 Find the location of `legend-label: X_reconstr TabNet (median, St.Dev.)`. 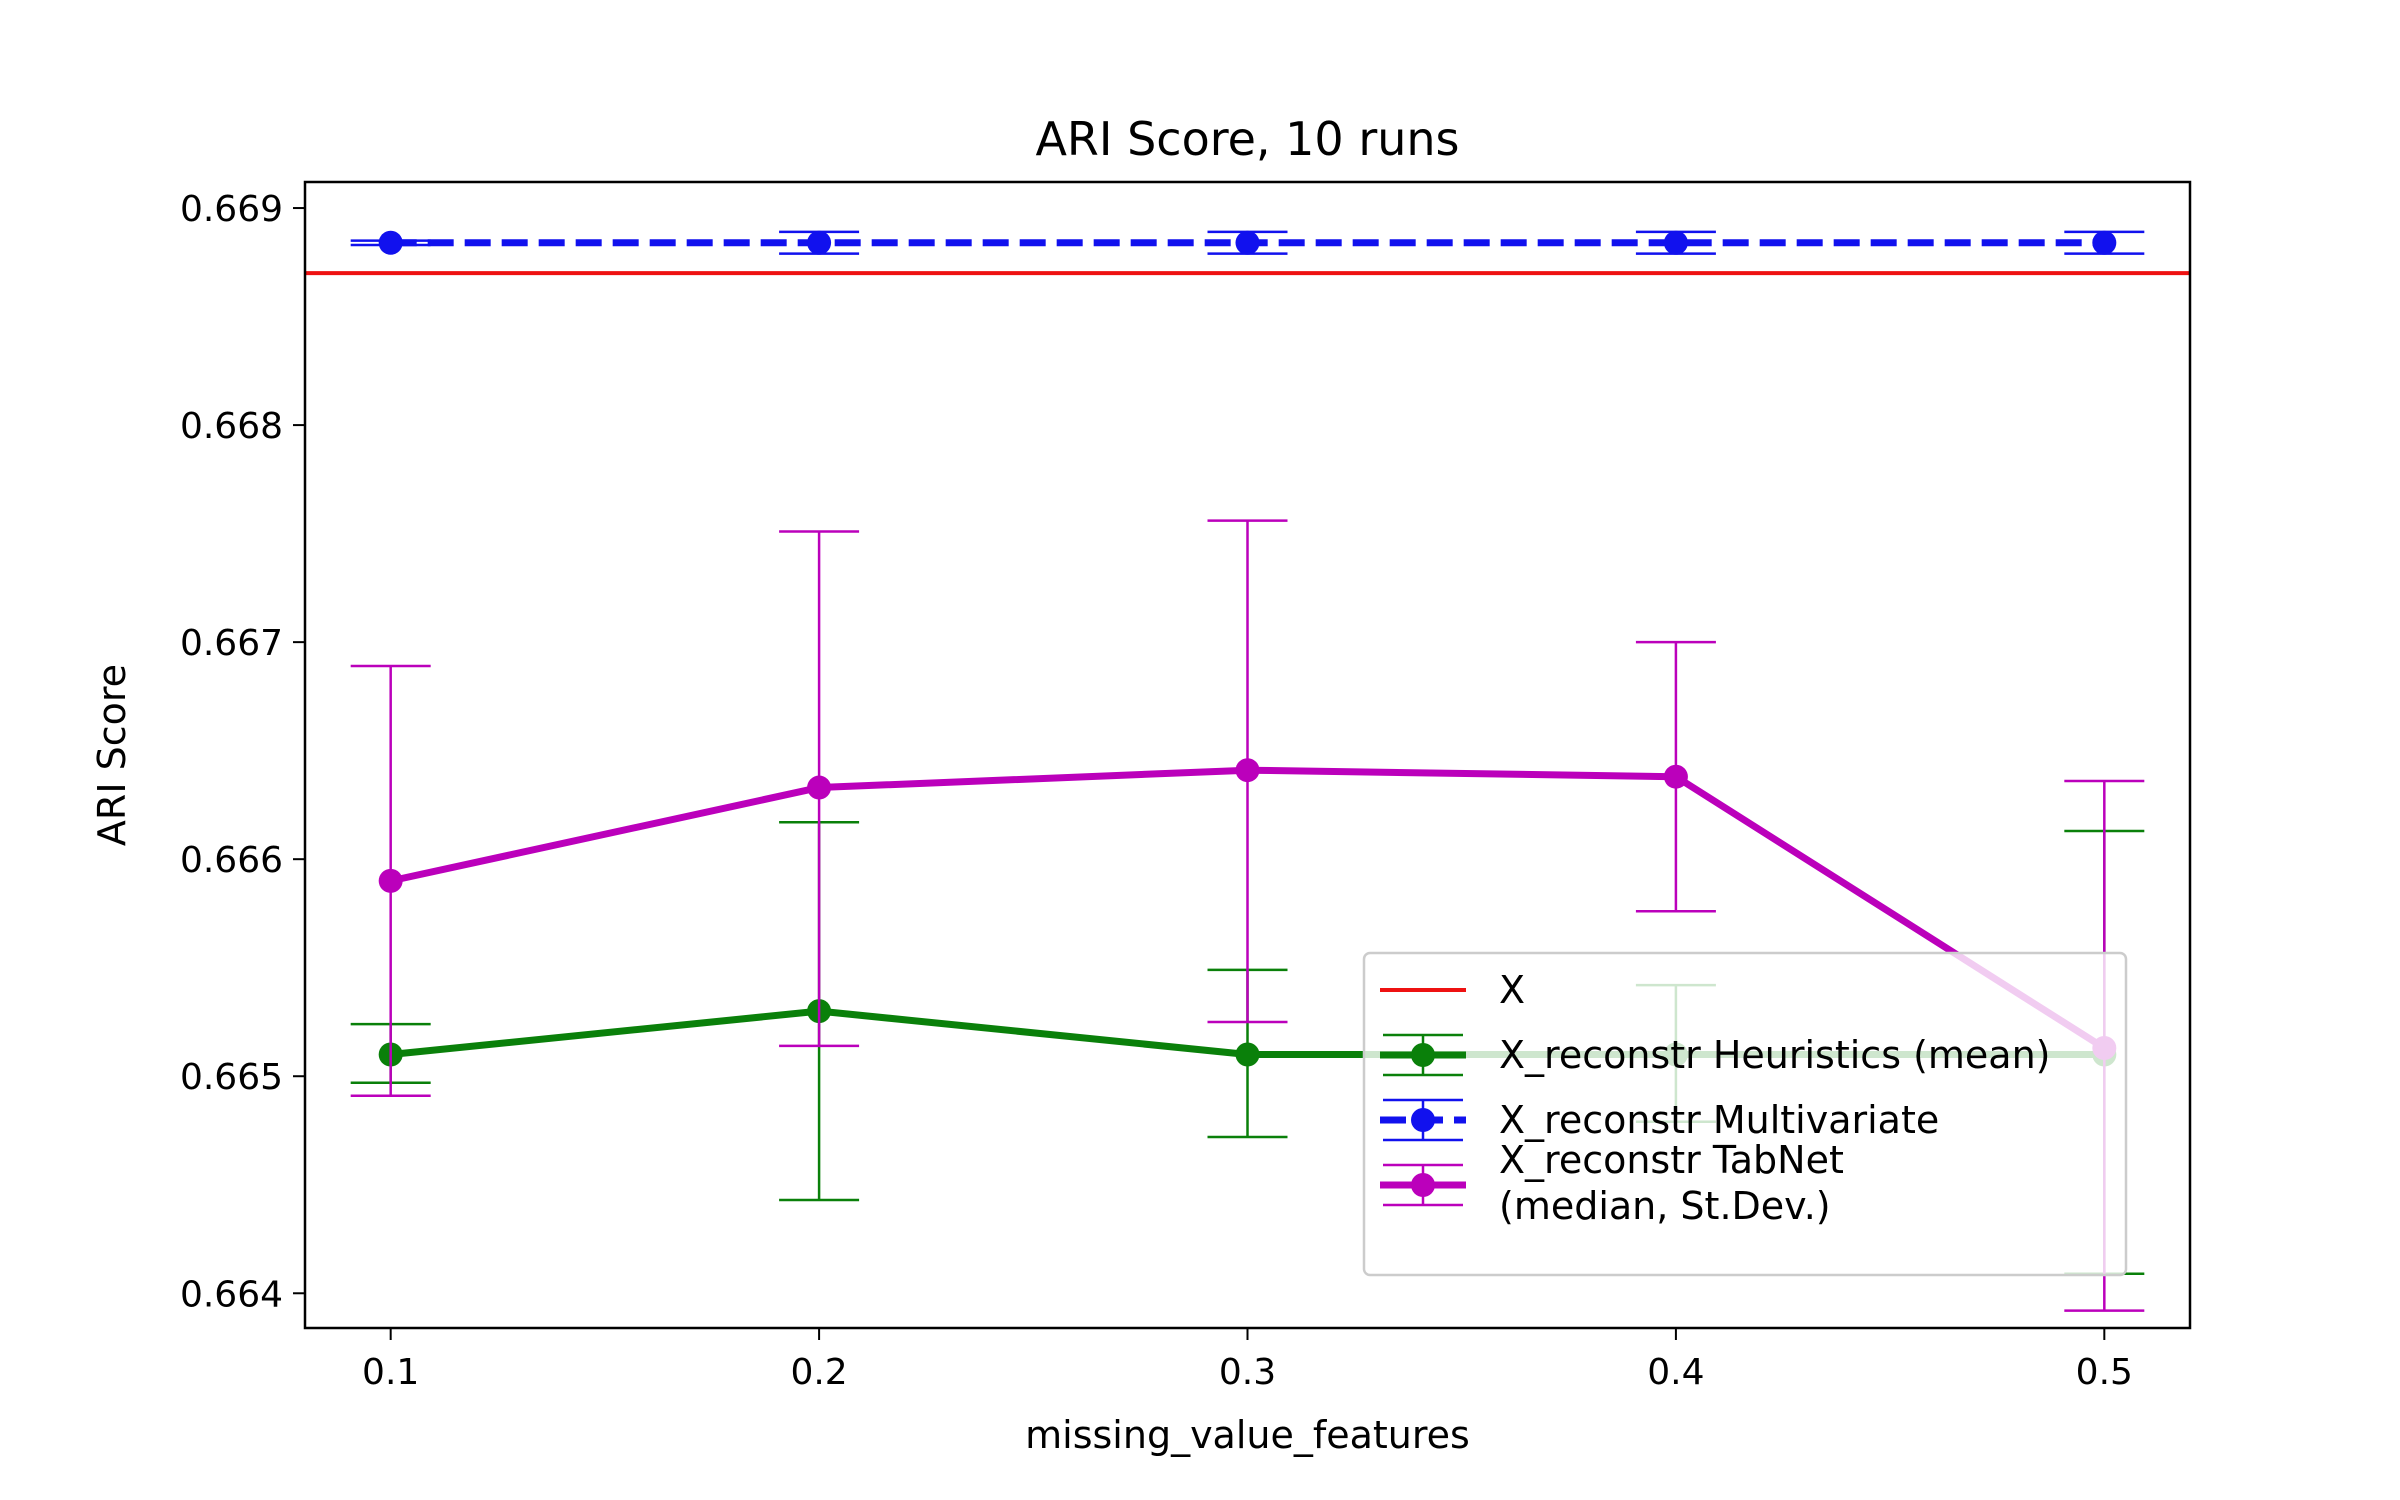

legend-label: X_reconstr TabNet (median, St.Dev.) is located at coordinates (1671, 1183).